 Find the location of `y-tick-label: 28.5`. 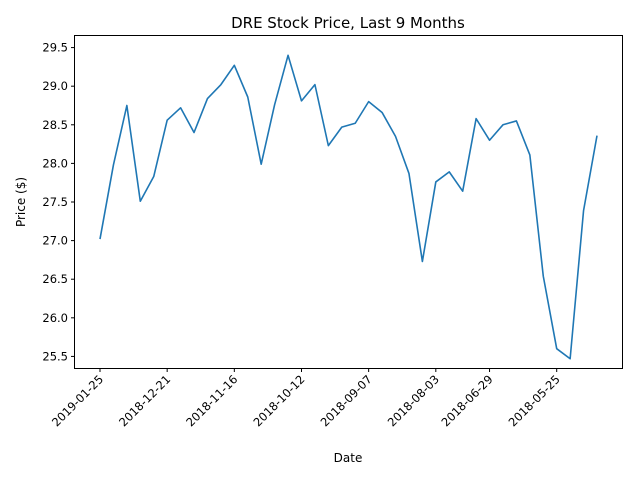

y-tick-label: 28.5 is located at coordinates (55, 125).